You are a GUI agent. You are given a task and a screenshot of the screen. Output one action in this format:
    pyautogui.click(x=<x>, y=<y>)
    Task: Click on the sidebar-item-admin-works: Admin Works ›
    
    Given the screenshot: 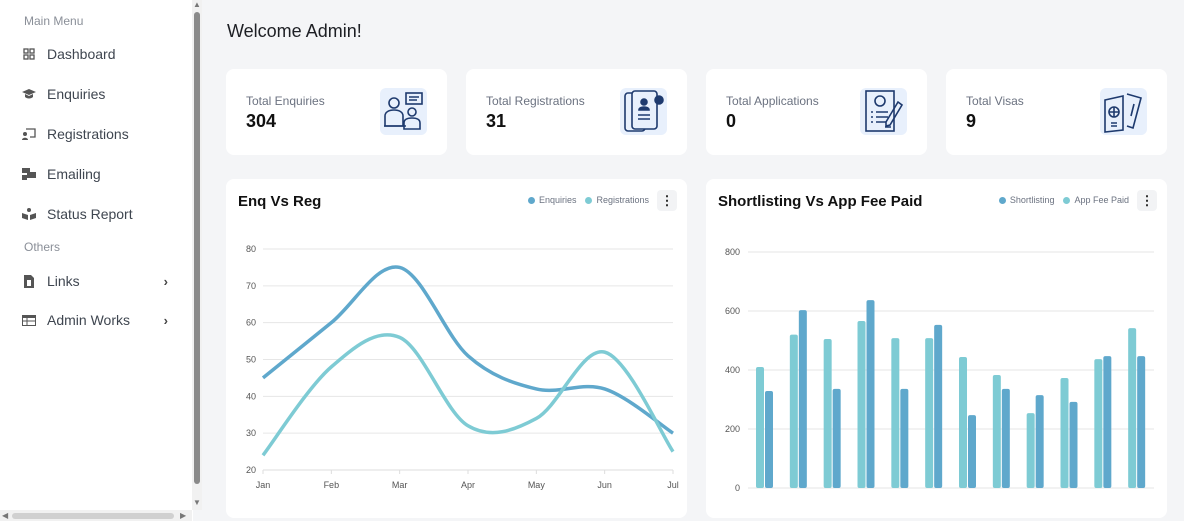 What is the action you would take?
    pyautogui.click(x=97, y=320)
    